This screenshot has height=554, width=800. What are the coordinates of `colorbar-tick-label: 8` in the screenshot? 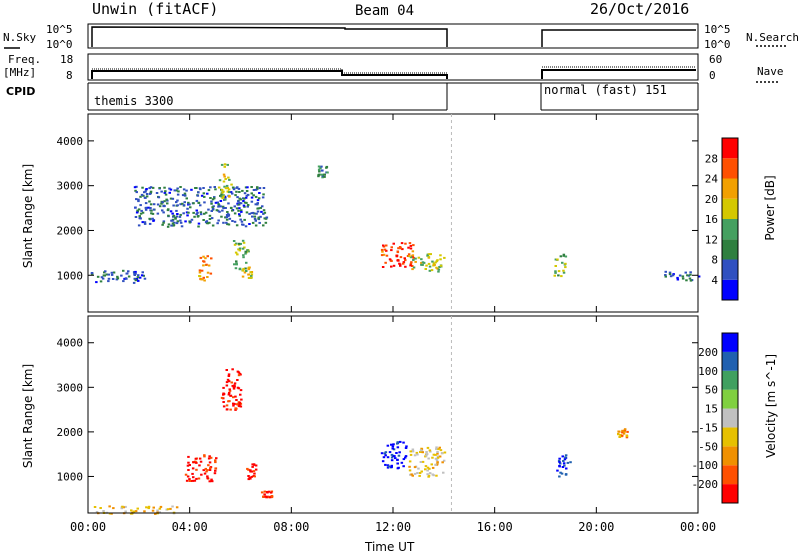 It's located at (714, 260).